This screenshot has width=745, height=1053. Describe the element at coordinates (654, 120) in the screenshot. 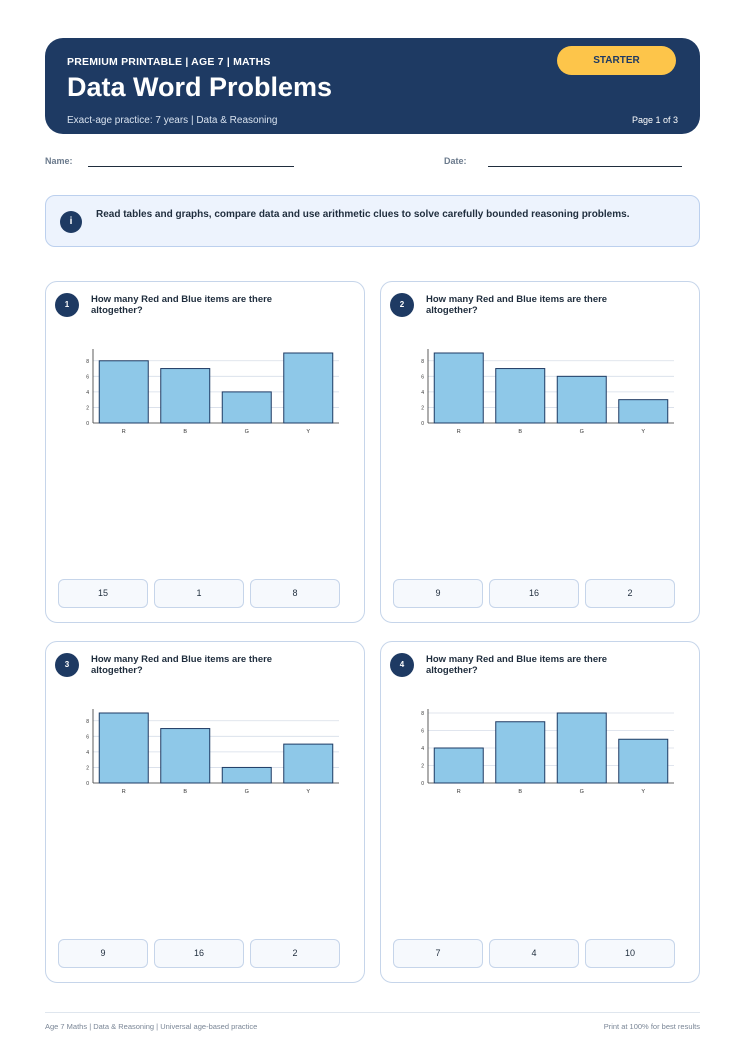

I see `page-number: Page 1 of 3` at that location.